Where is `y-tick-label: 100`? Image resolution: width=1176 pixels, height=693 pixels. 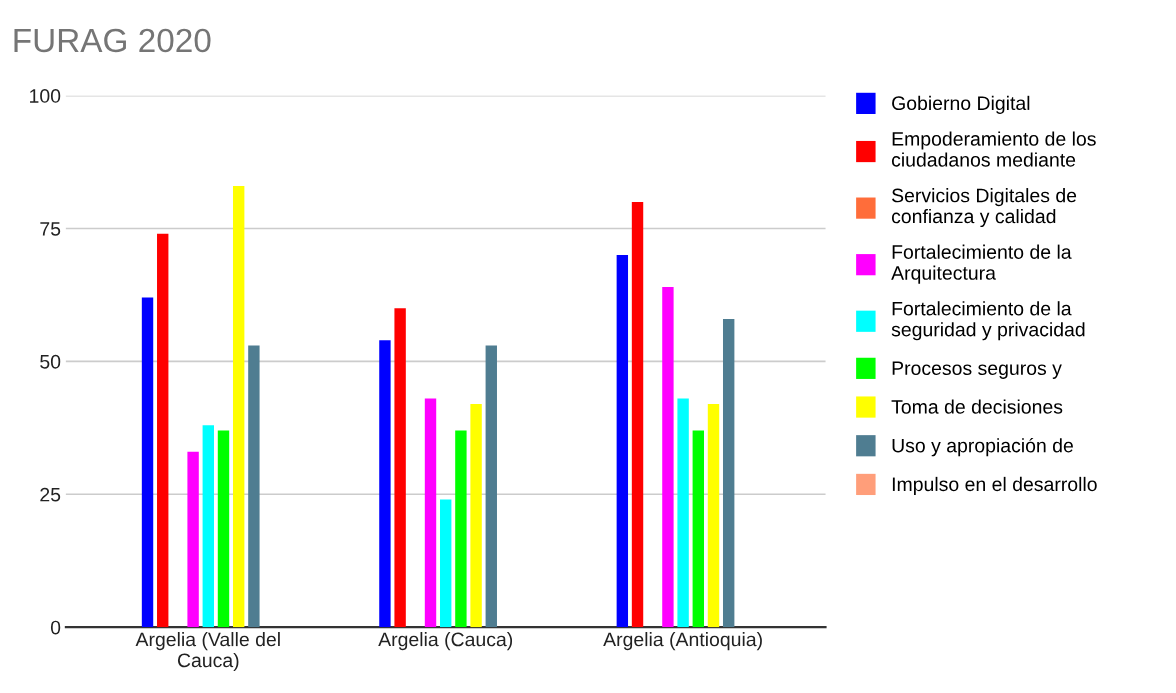 y-tick-label: 100 is located at coordinates (45, 96).